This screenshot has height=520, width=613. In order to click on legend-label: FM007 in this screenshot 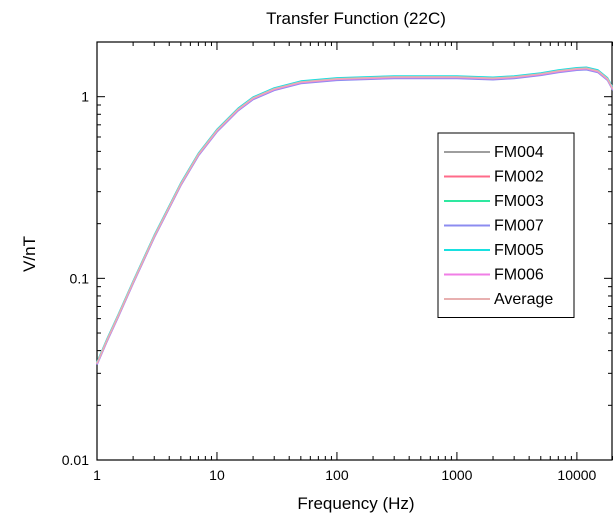, I will do `click(519, 226)`.